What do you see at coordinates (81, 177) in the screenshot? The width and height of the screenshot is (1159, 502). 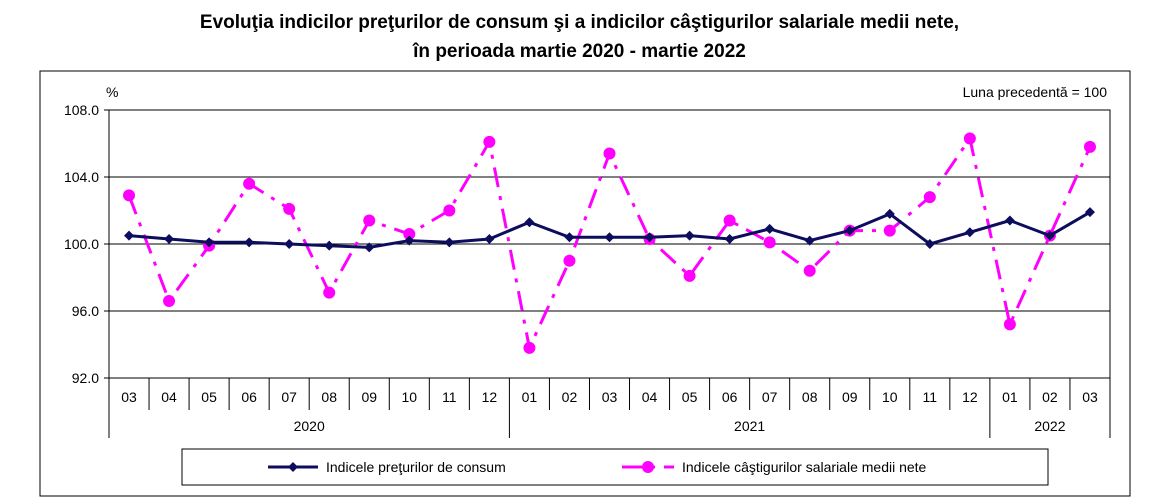 I see `y-tick-label: 104.0` at bounding box center [81, 177].